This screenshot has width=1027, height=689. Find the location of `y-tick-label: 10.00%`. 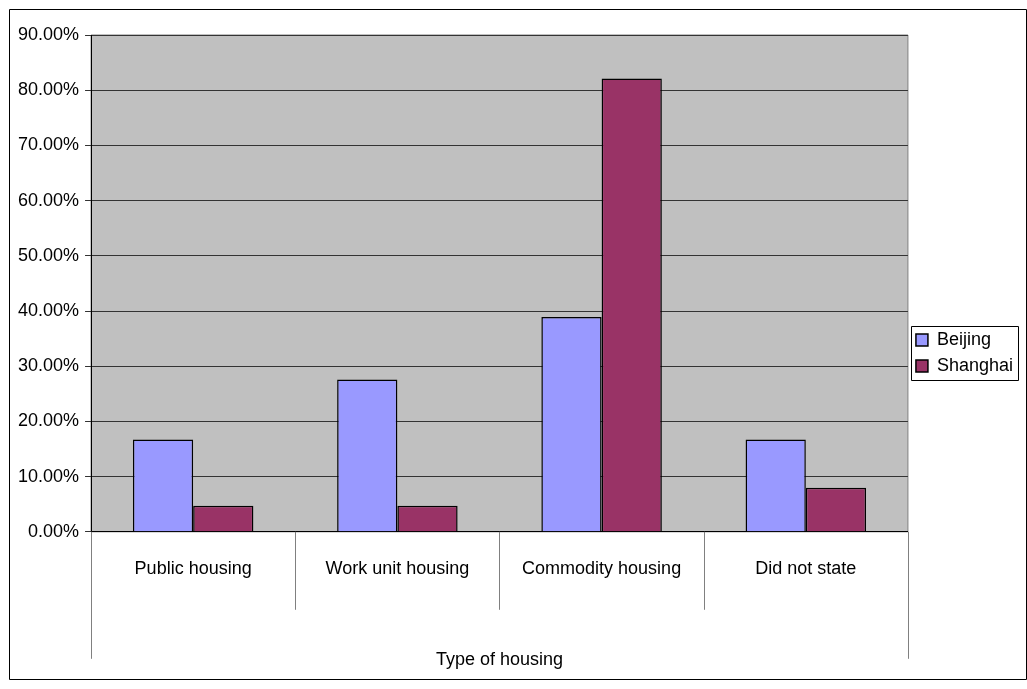

y-tick-label: 10.00% is located at coordinates (48, 475).